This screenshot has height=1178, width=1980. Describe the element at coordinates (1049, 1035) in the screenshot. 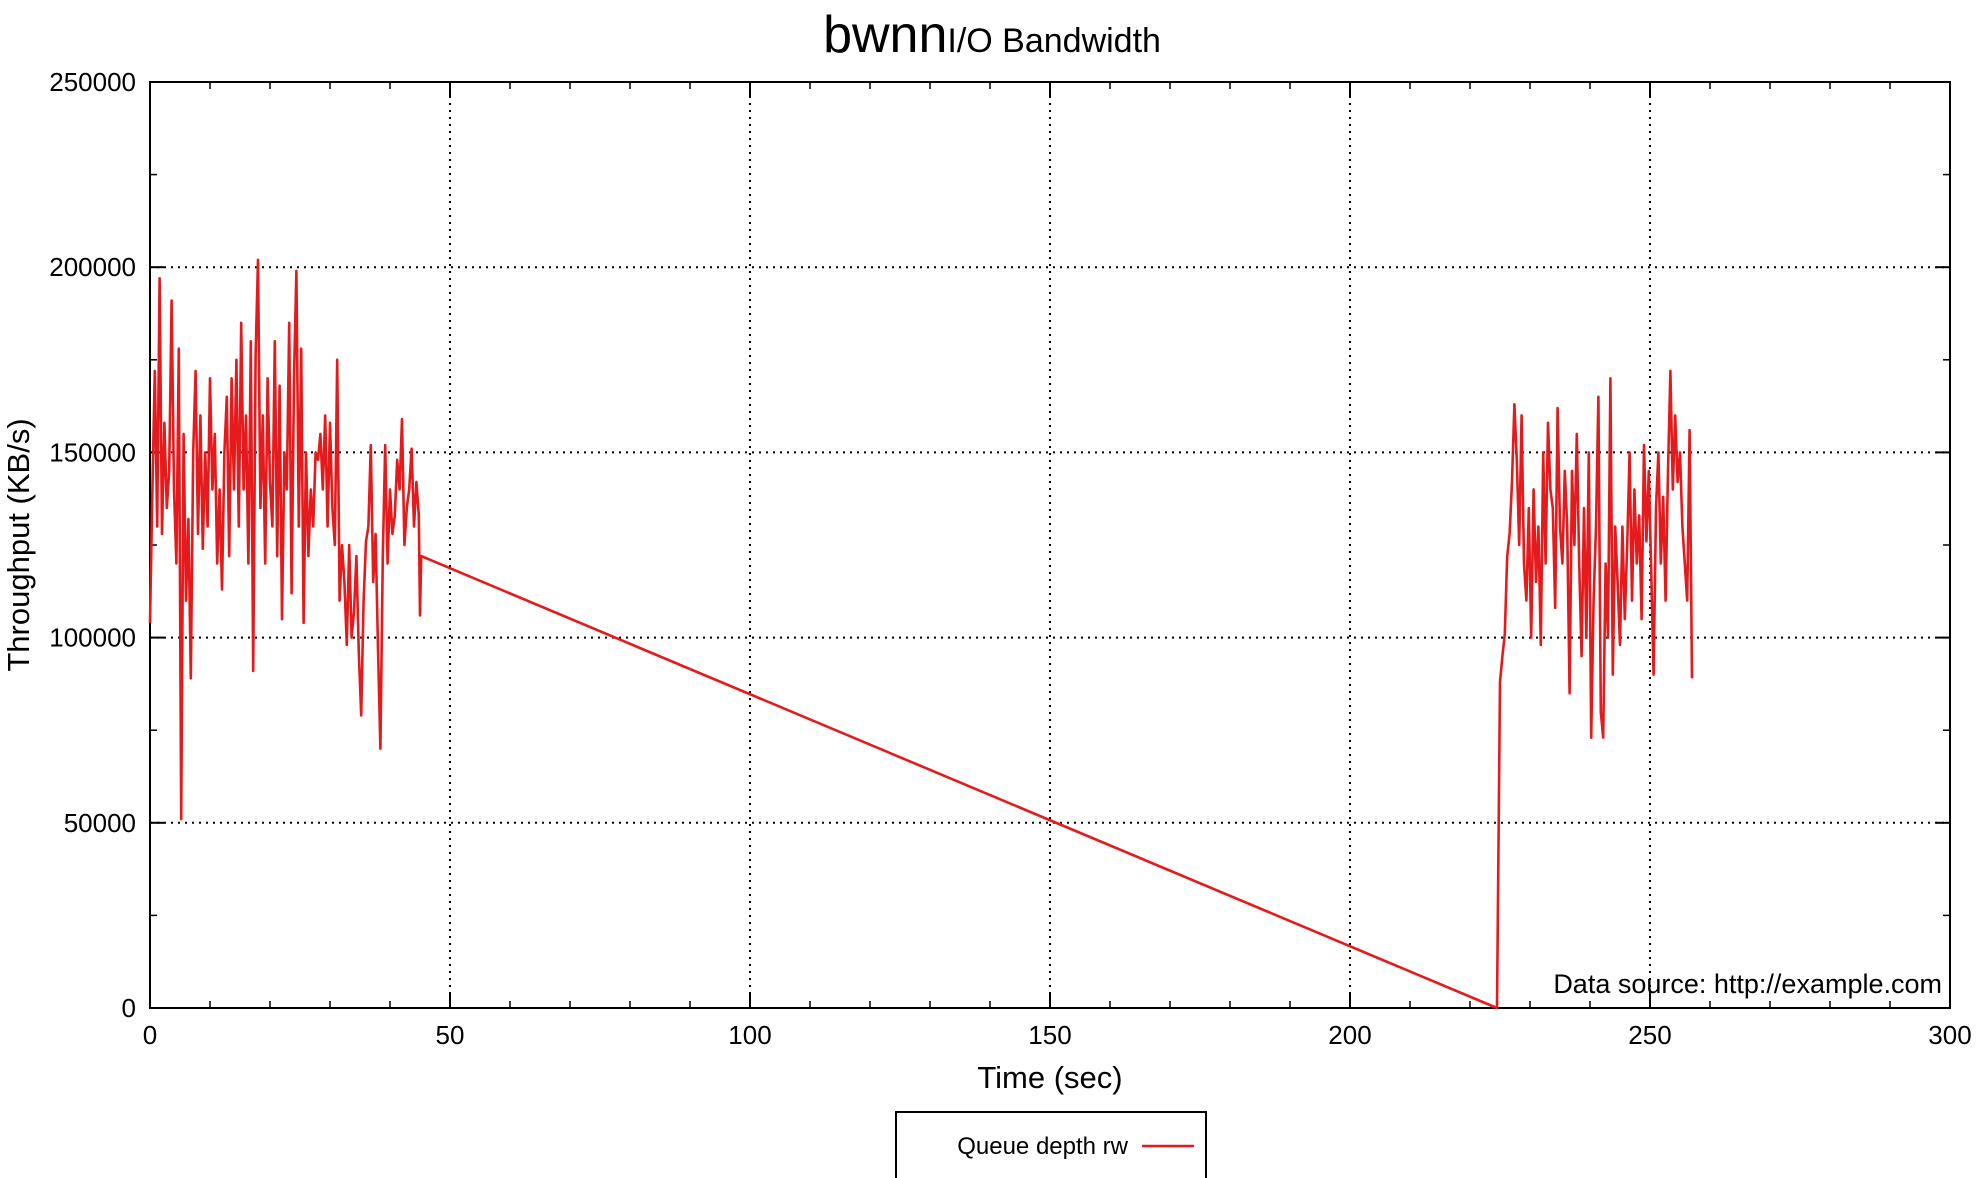

I see `x-tick-label: 150` at that location.